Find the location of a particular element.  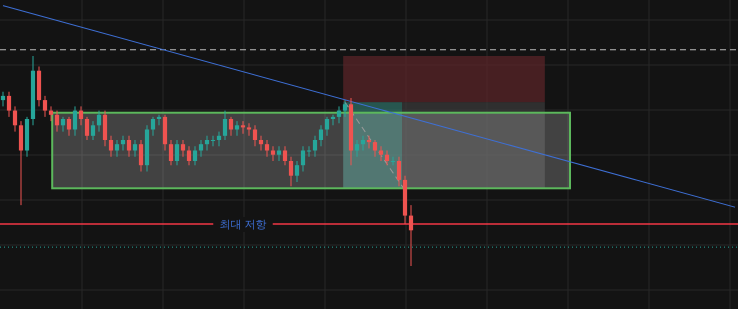

ref-line-label: 최대 저항 is located at coordinates (243, 224).